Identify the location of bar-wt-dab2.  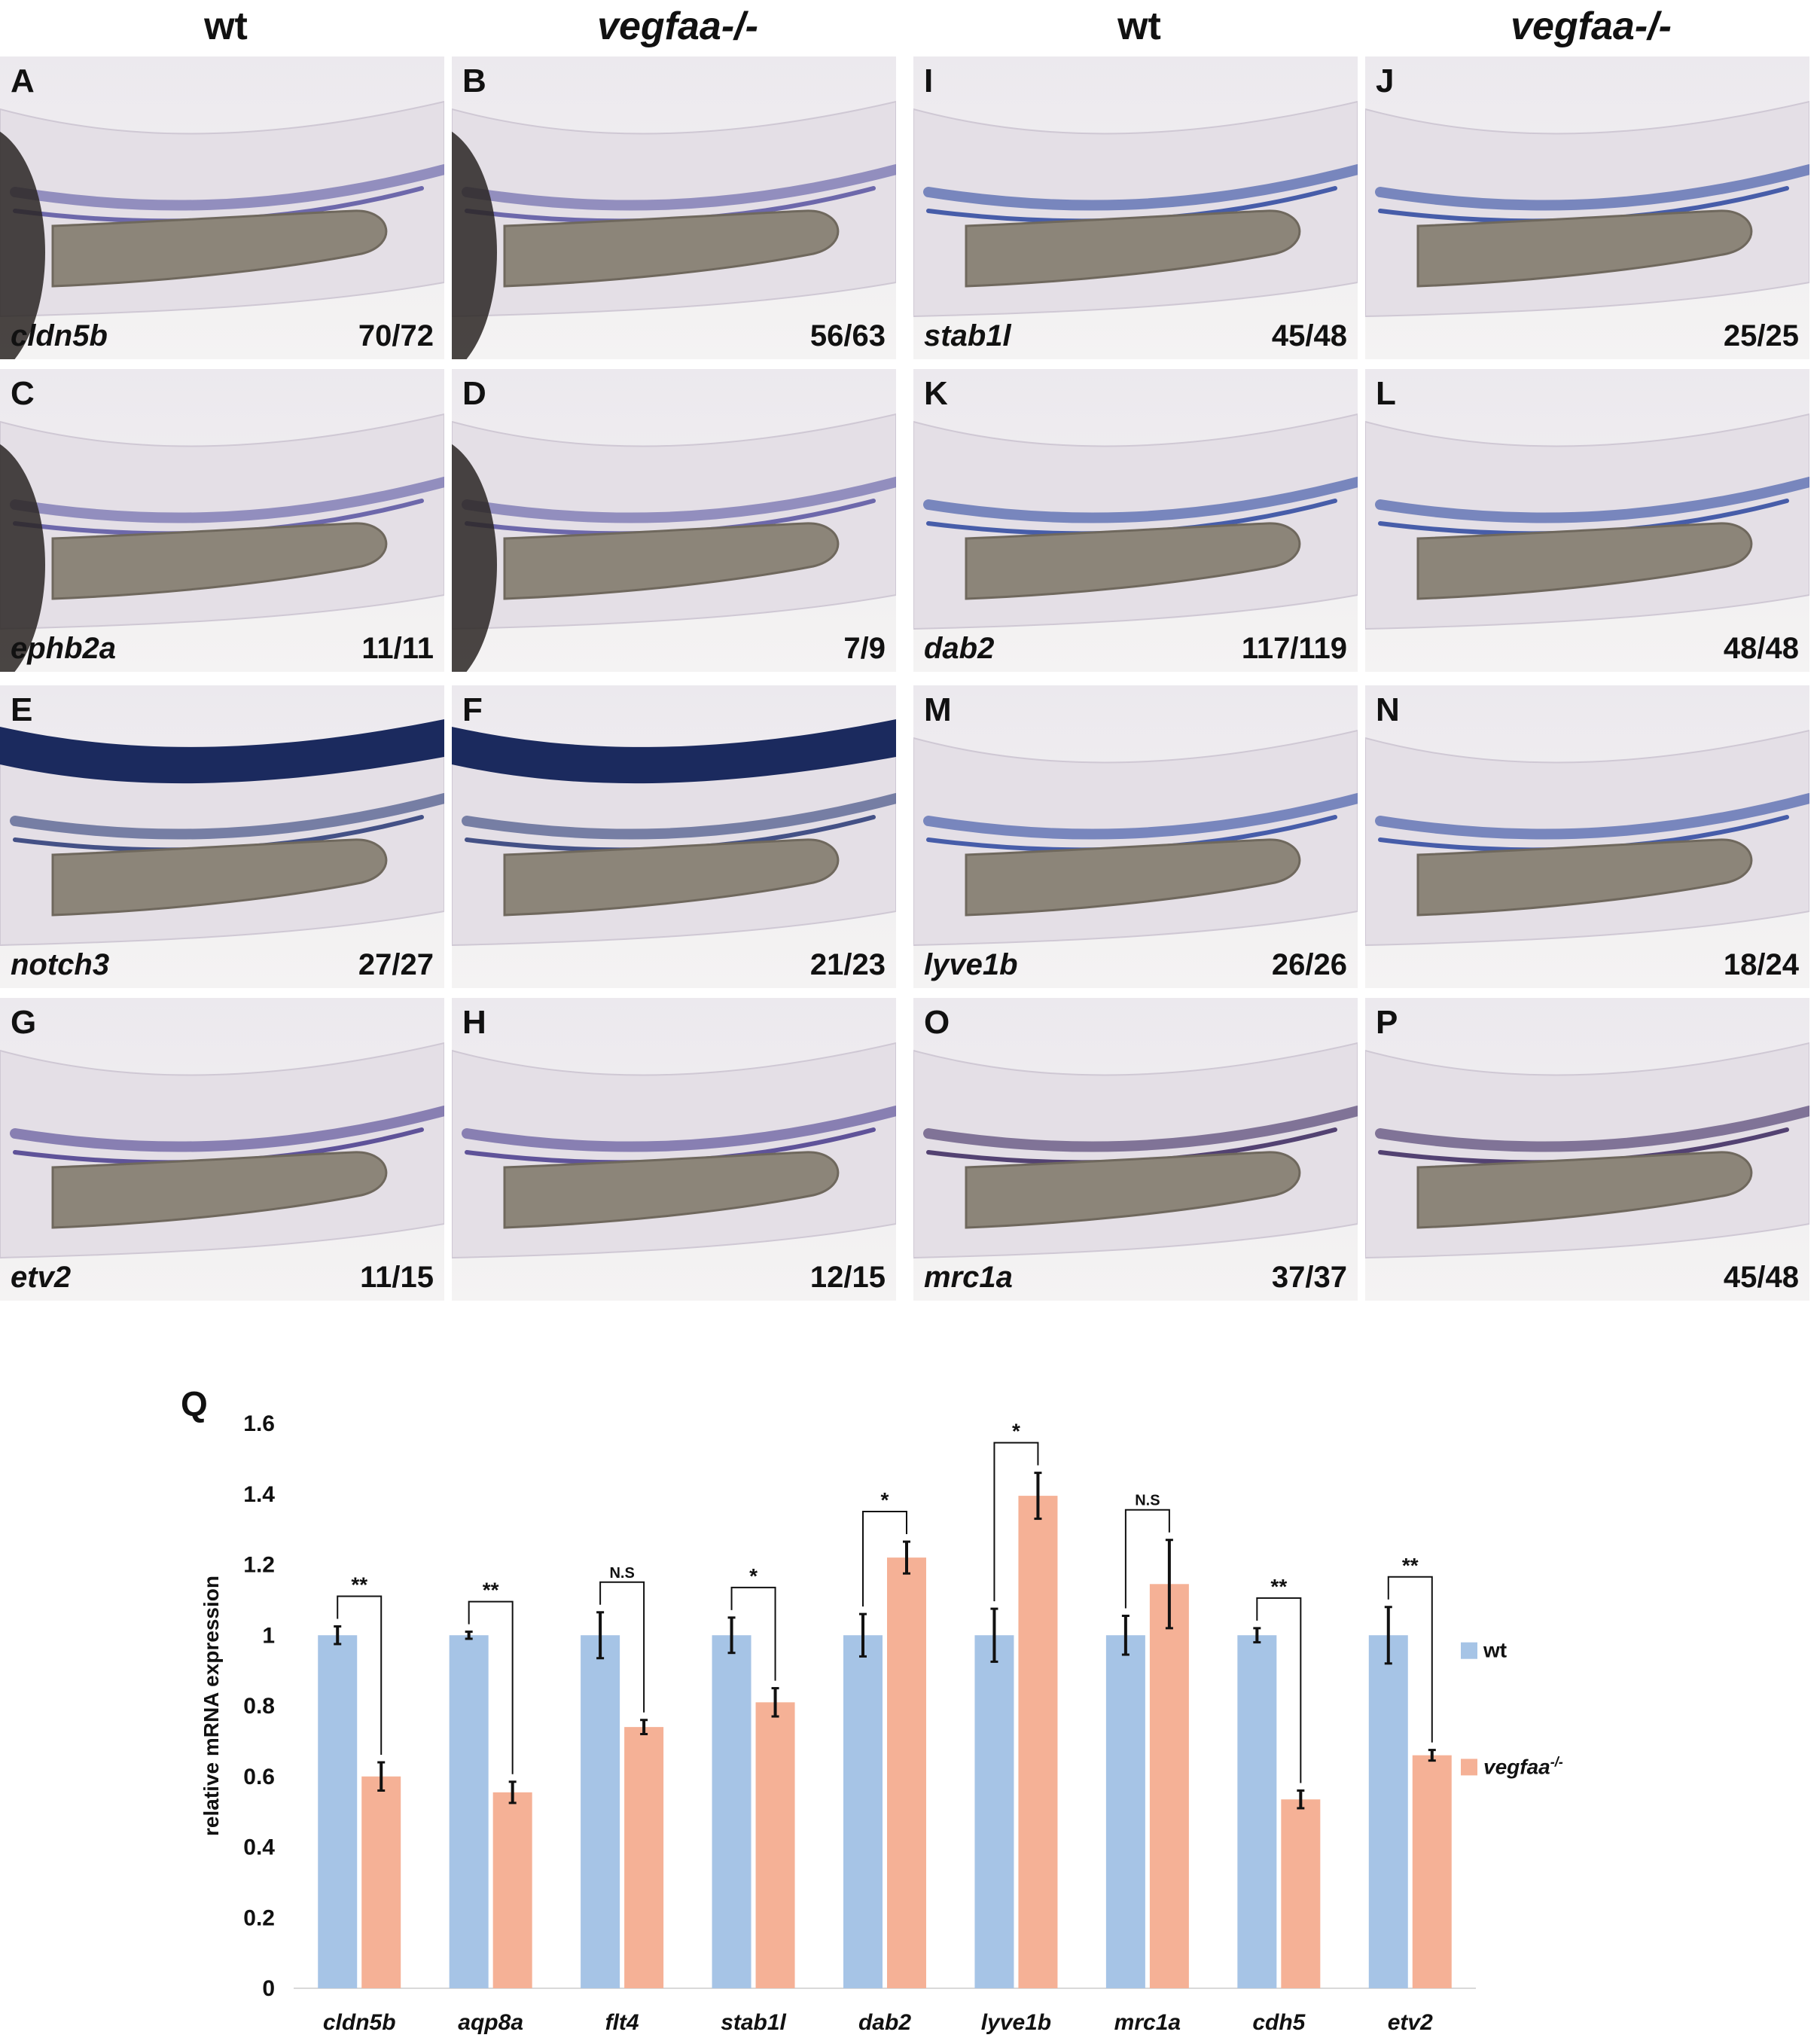
(863, 1811).